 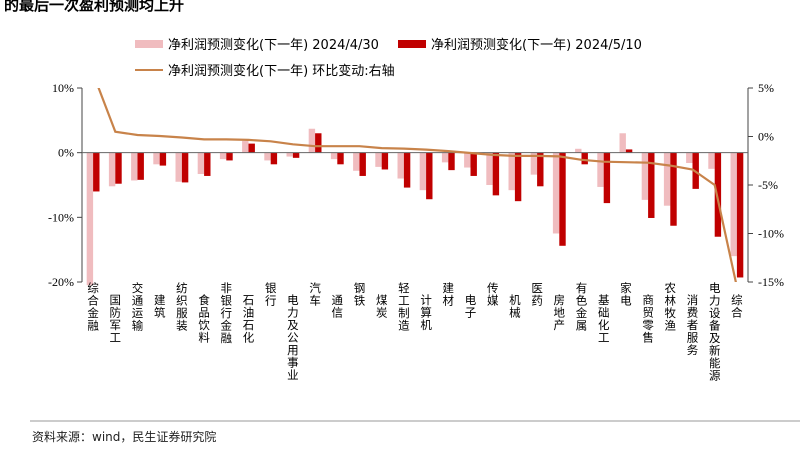 What do you see at coordinates (182, 307) in the screenshot?
I see `category-label-4: 纺织服装` at bounding box center [182, 307].